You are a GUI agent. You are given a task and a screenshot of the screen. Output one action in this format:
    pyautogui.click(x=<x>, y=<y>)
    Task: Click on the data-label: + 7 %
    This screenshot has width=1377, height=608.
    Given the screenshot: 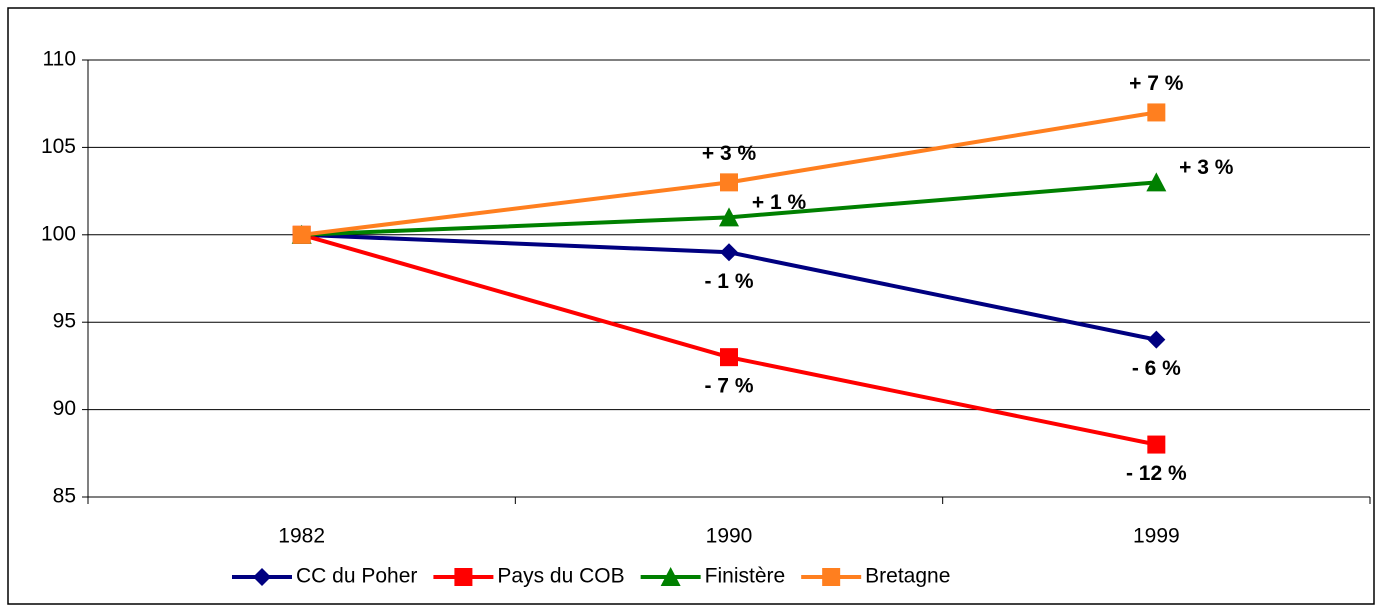 What is the action you would take?
    pyautogui.click(x=1156, y=83)
    